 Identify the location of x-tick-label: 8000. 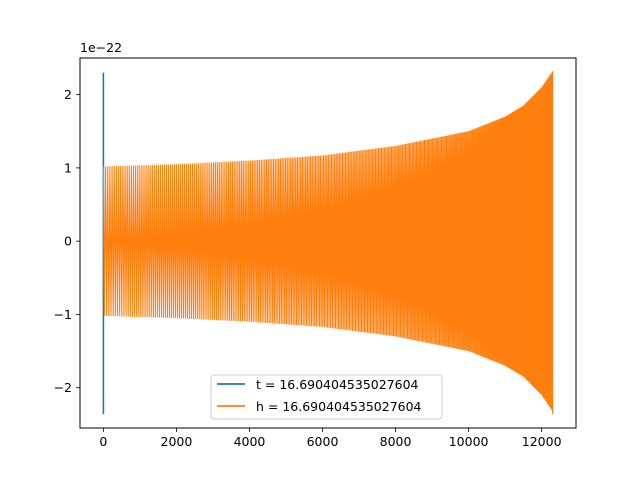
(396, 441).